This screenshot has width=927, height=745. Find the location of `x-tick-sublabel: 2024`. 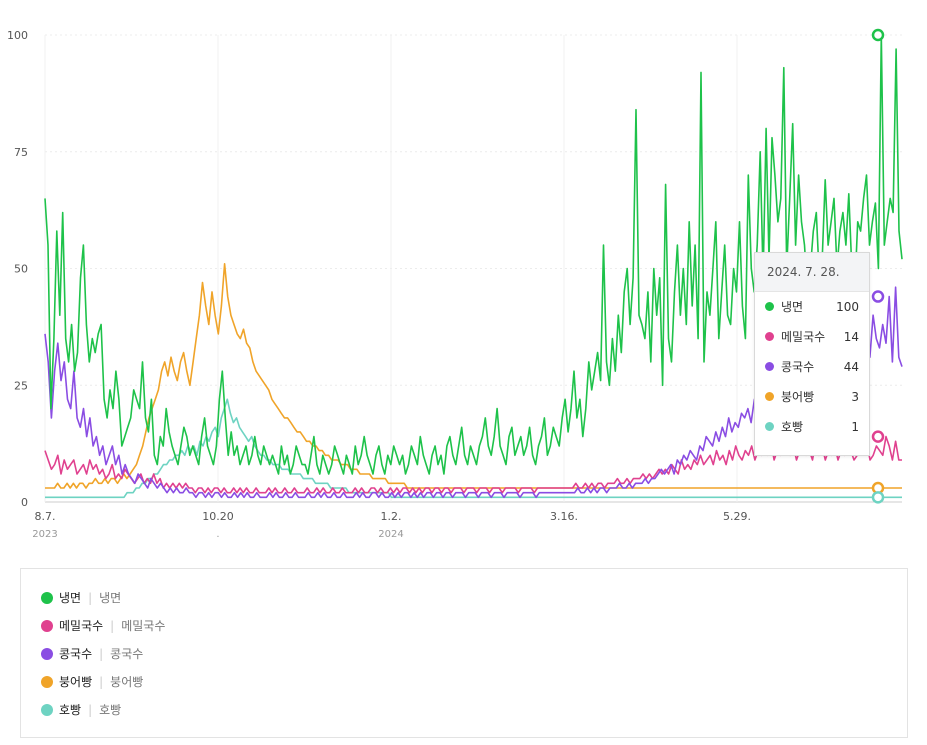

x-tick-sublabel: 2024 is located at coordinates (390, 534).